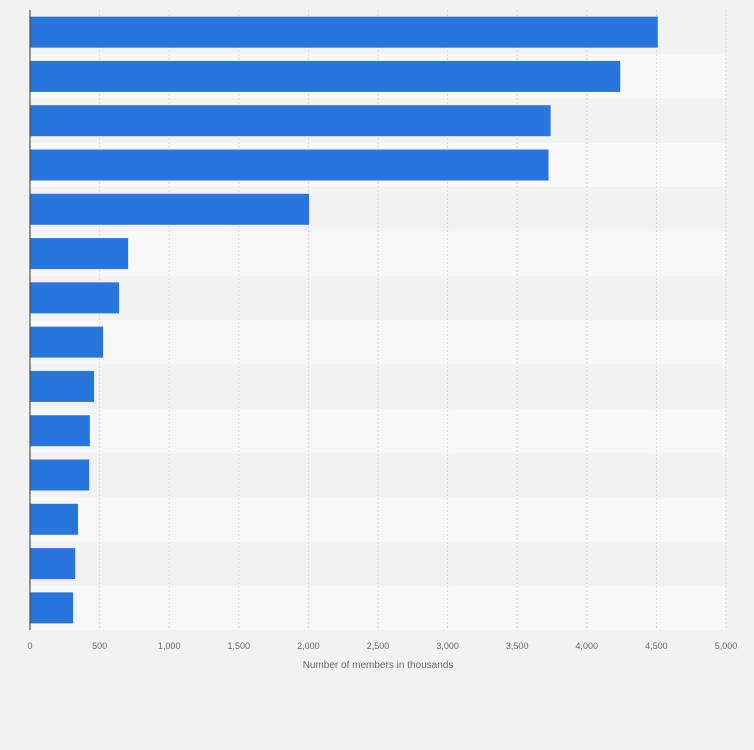 The image size is (754, 750). What do you see at coordinates (726, 646) in the screenshot?
I see `x-tick-label: 5,000` at bounding box center [726, 646].